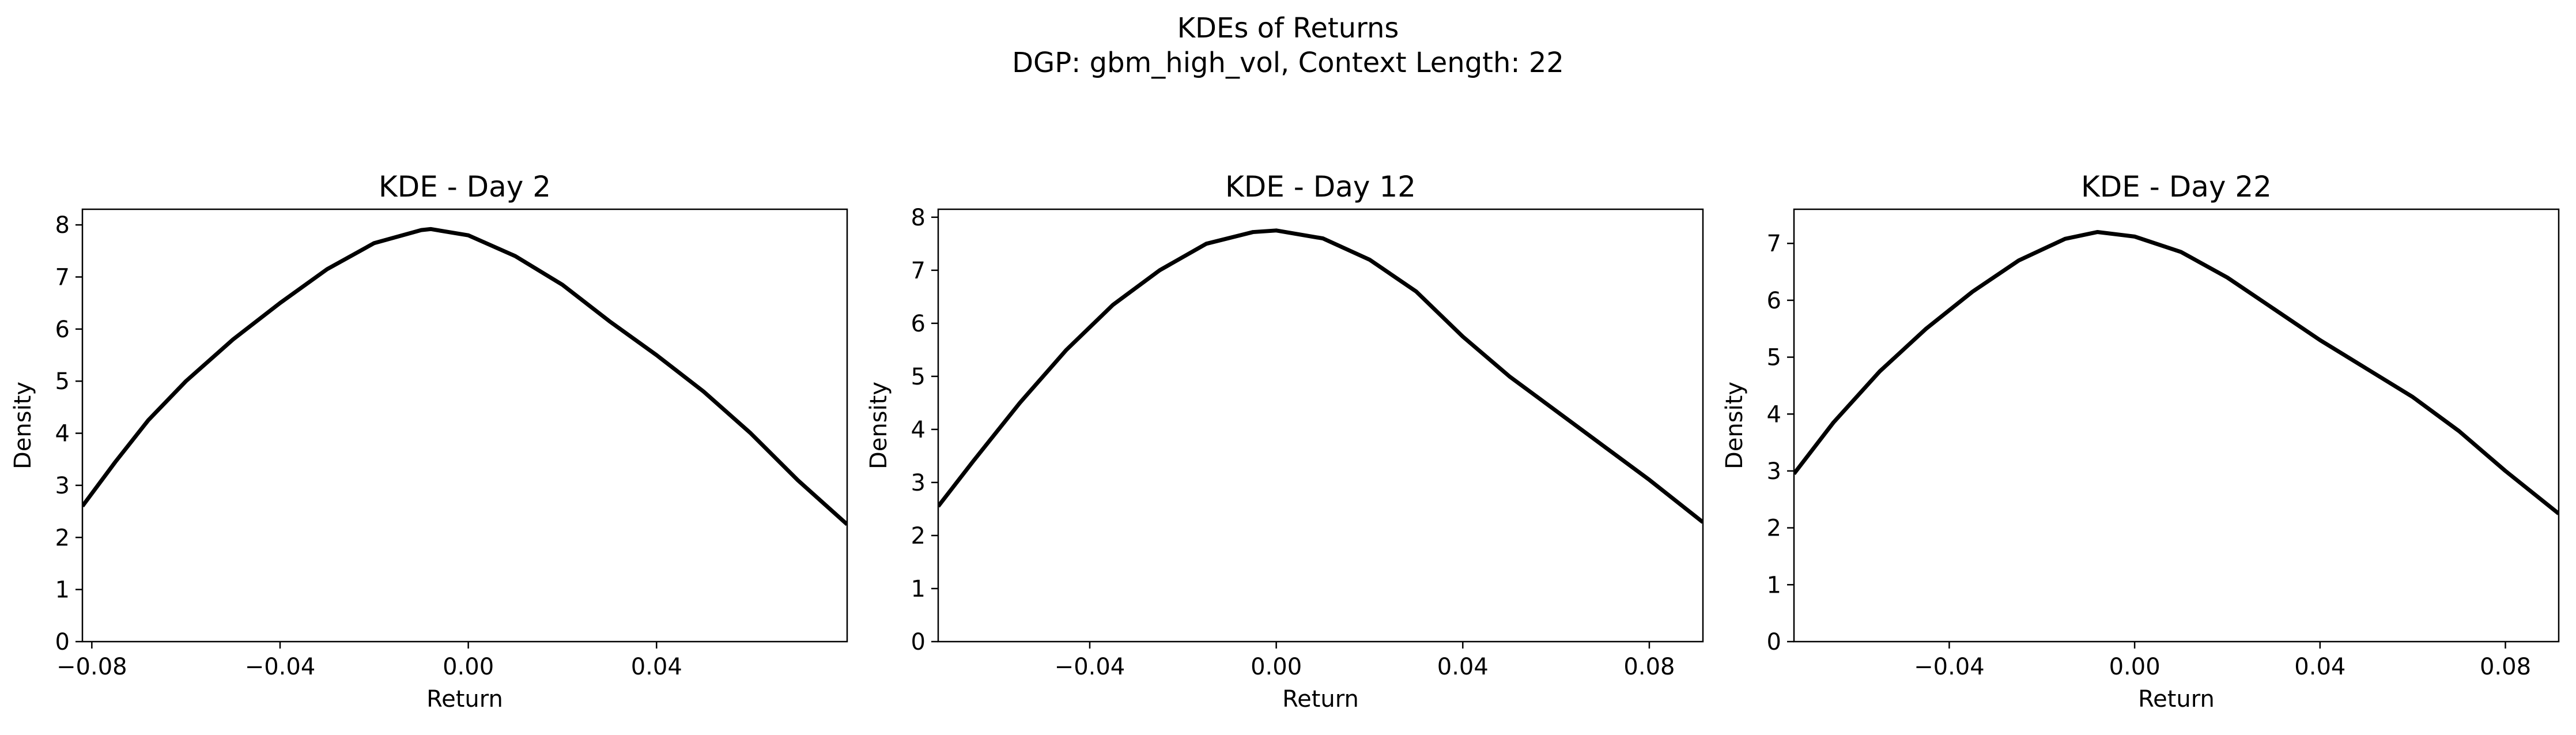 Image resolution: width=2576 pixels, height=735 pixels. I want to click on figure-title-line1: KDEs of Returns, so click(1288, 28).